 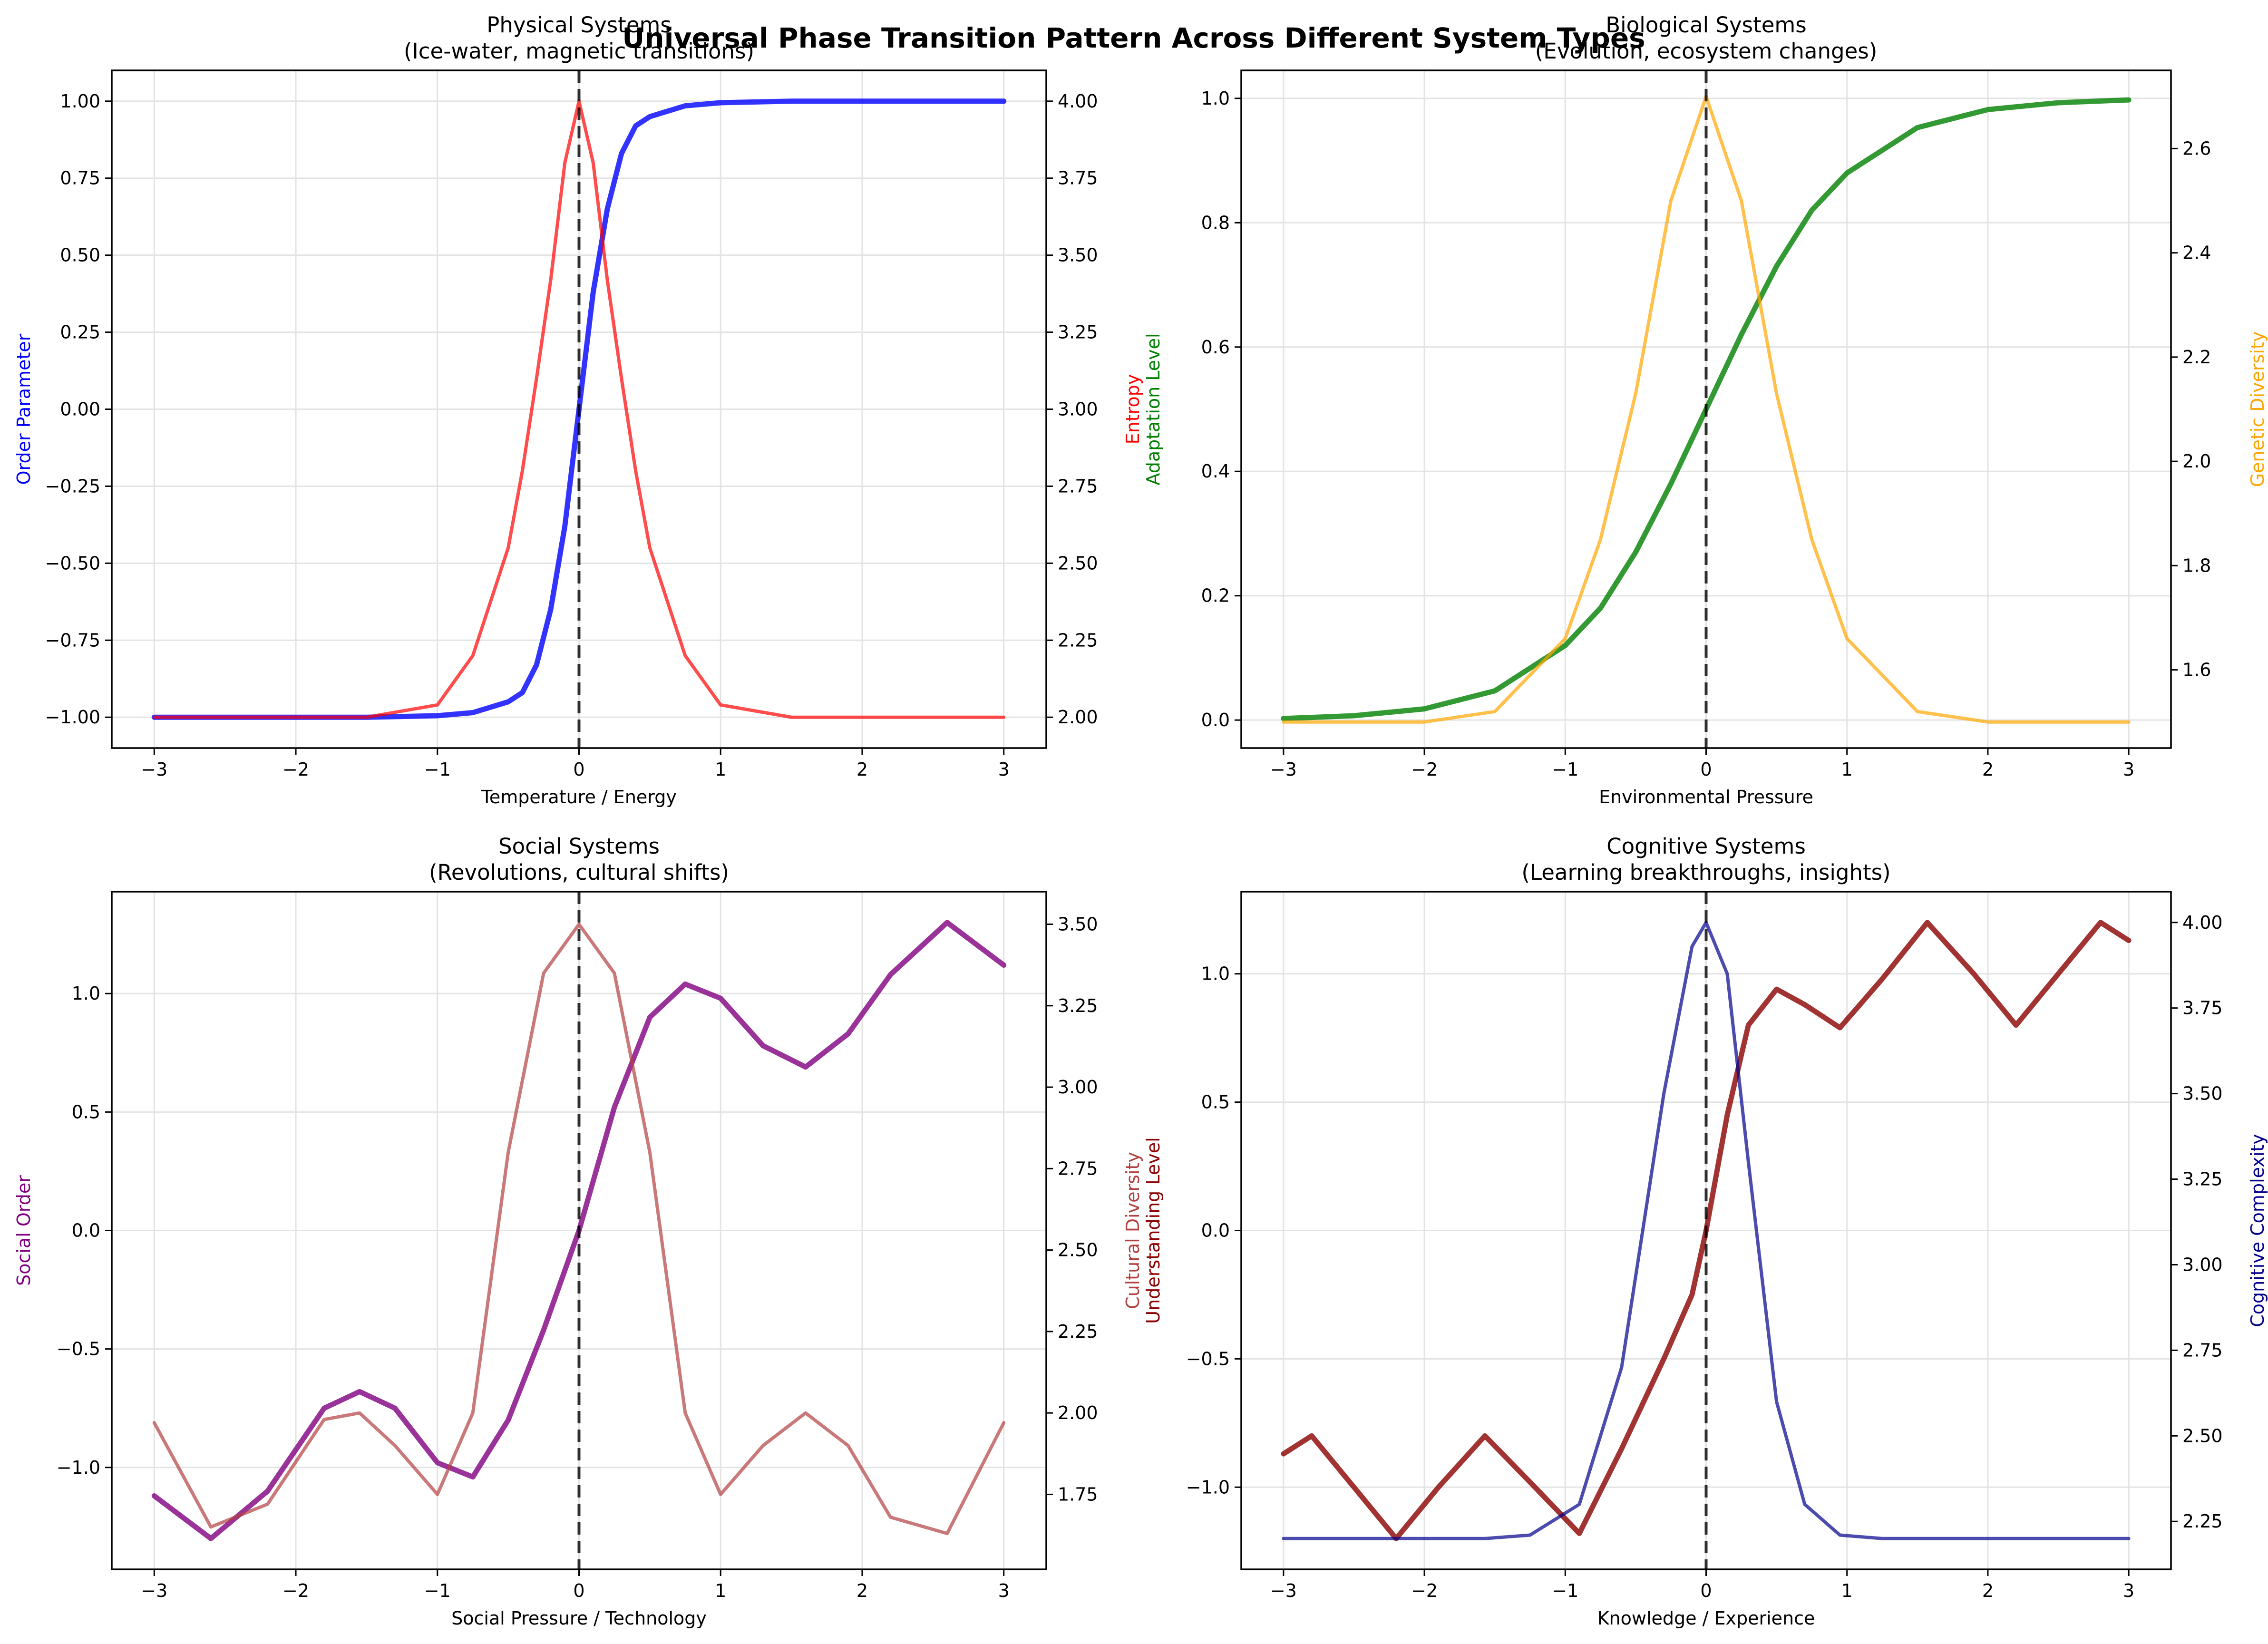 What do you see at coordinates (1132, 1230) in the screenshot?
I see `y-axis-label-right: Cultural Diversity` at bounding box center [1132, 1230].